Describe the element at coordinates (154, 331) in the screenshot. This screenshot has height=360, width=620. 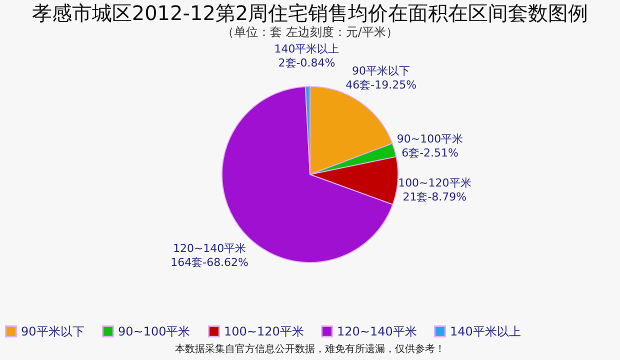
I see `legend-label: 90~100平米` at that location.